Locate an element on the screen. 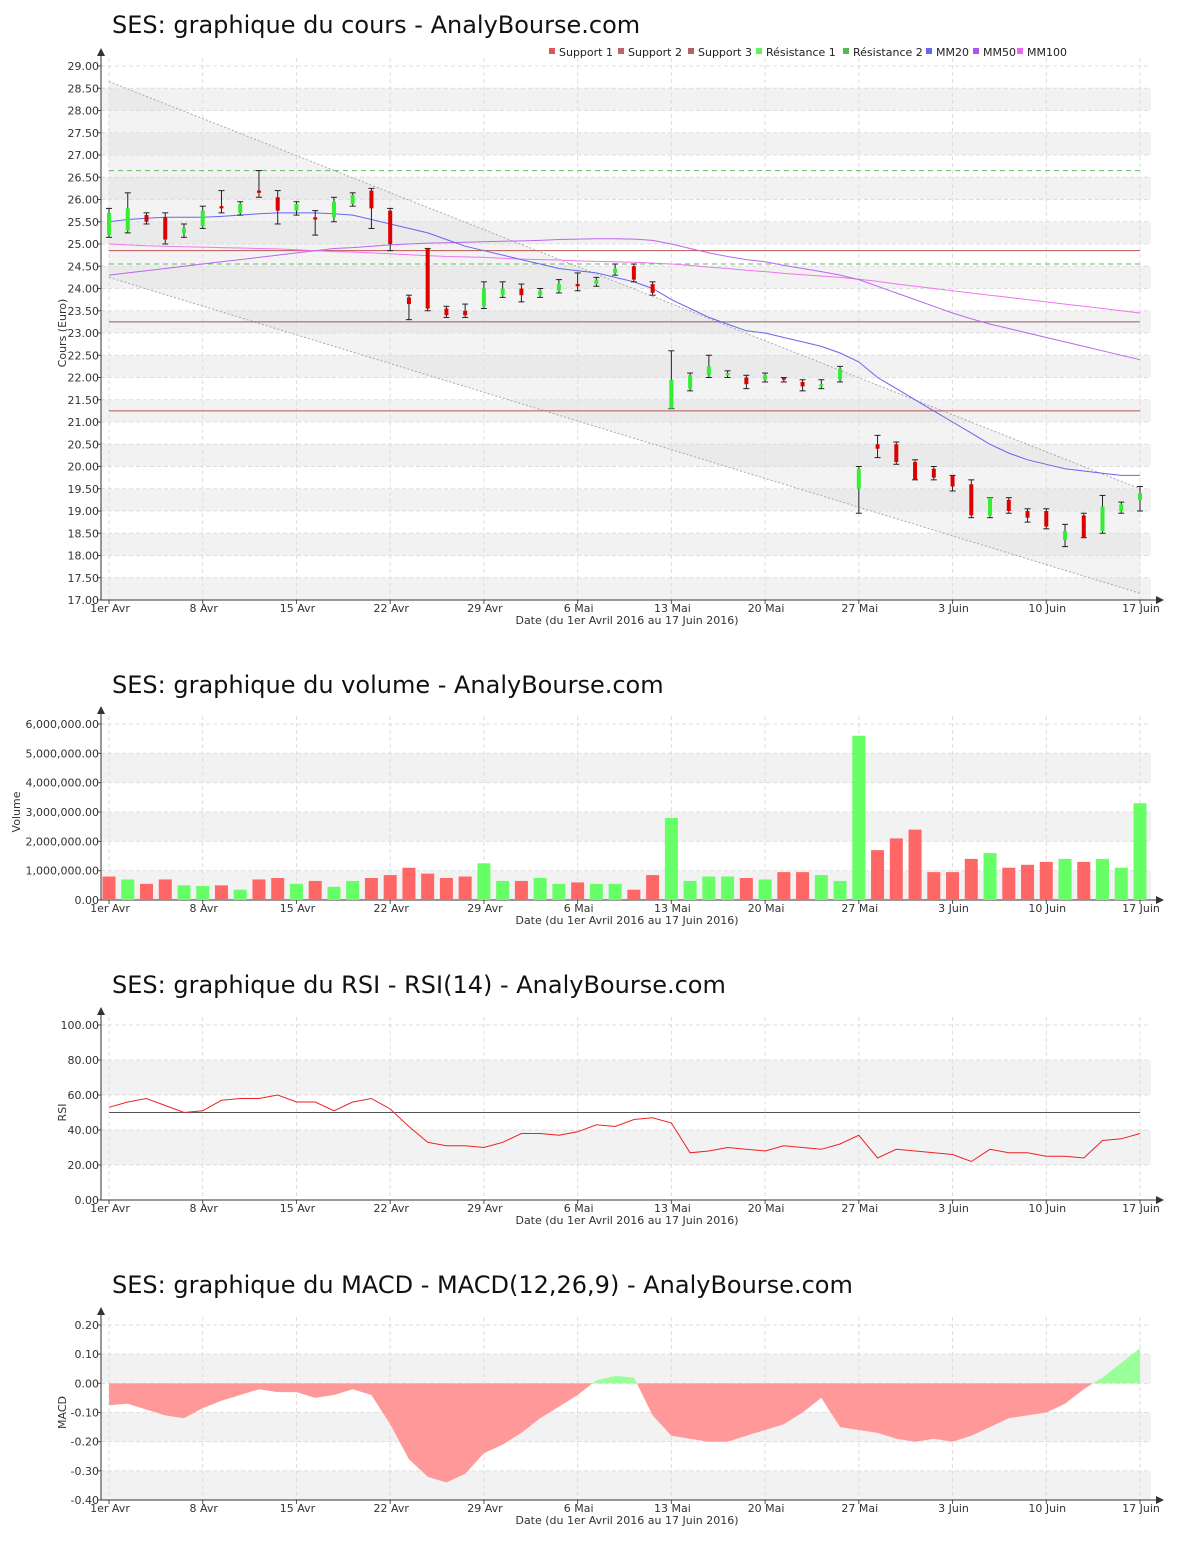  price-ytick-label: 17.50 is located at coordinates (84, 578).